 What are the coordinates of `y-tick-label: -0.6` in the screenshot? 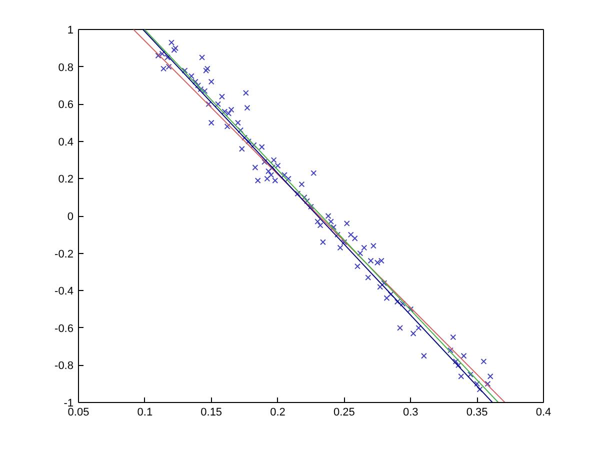 It's located at (64, 328).